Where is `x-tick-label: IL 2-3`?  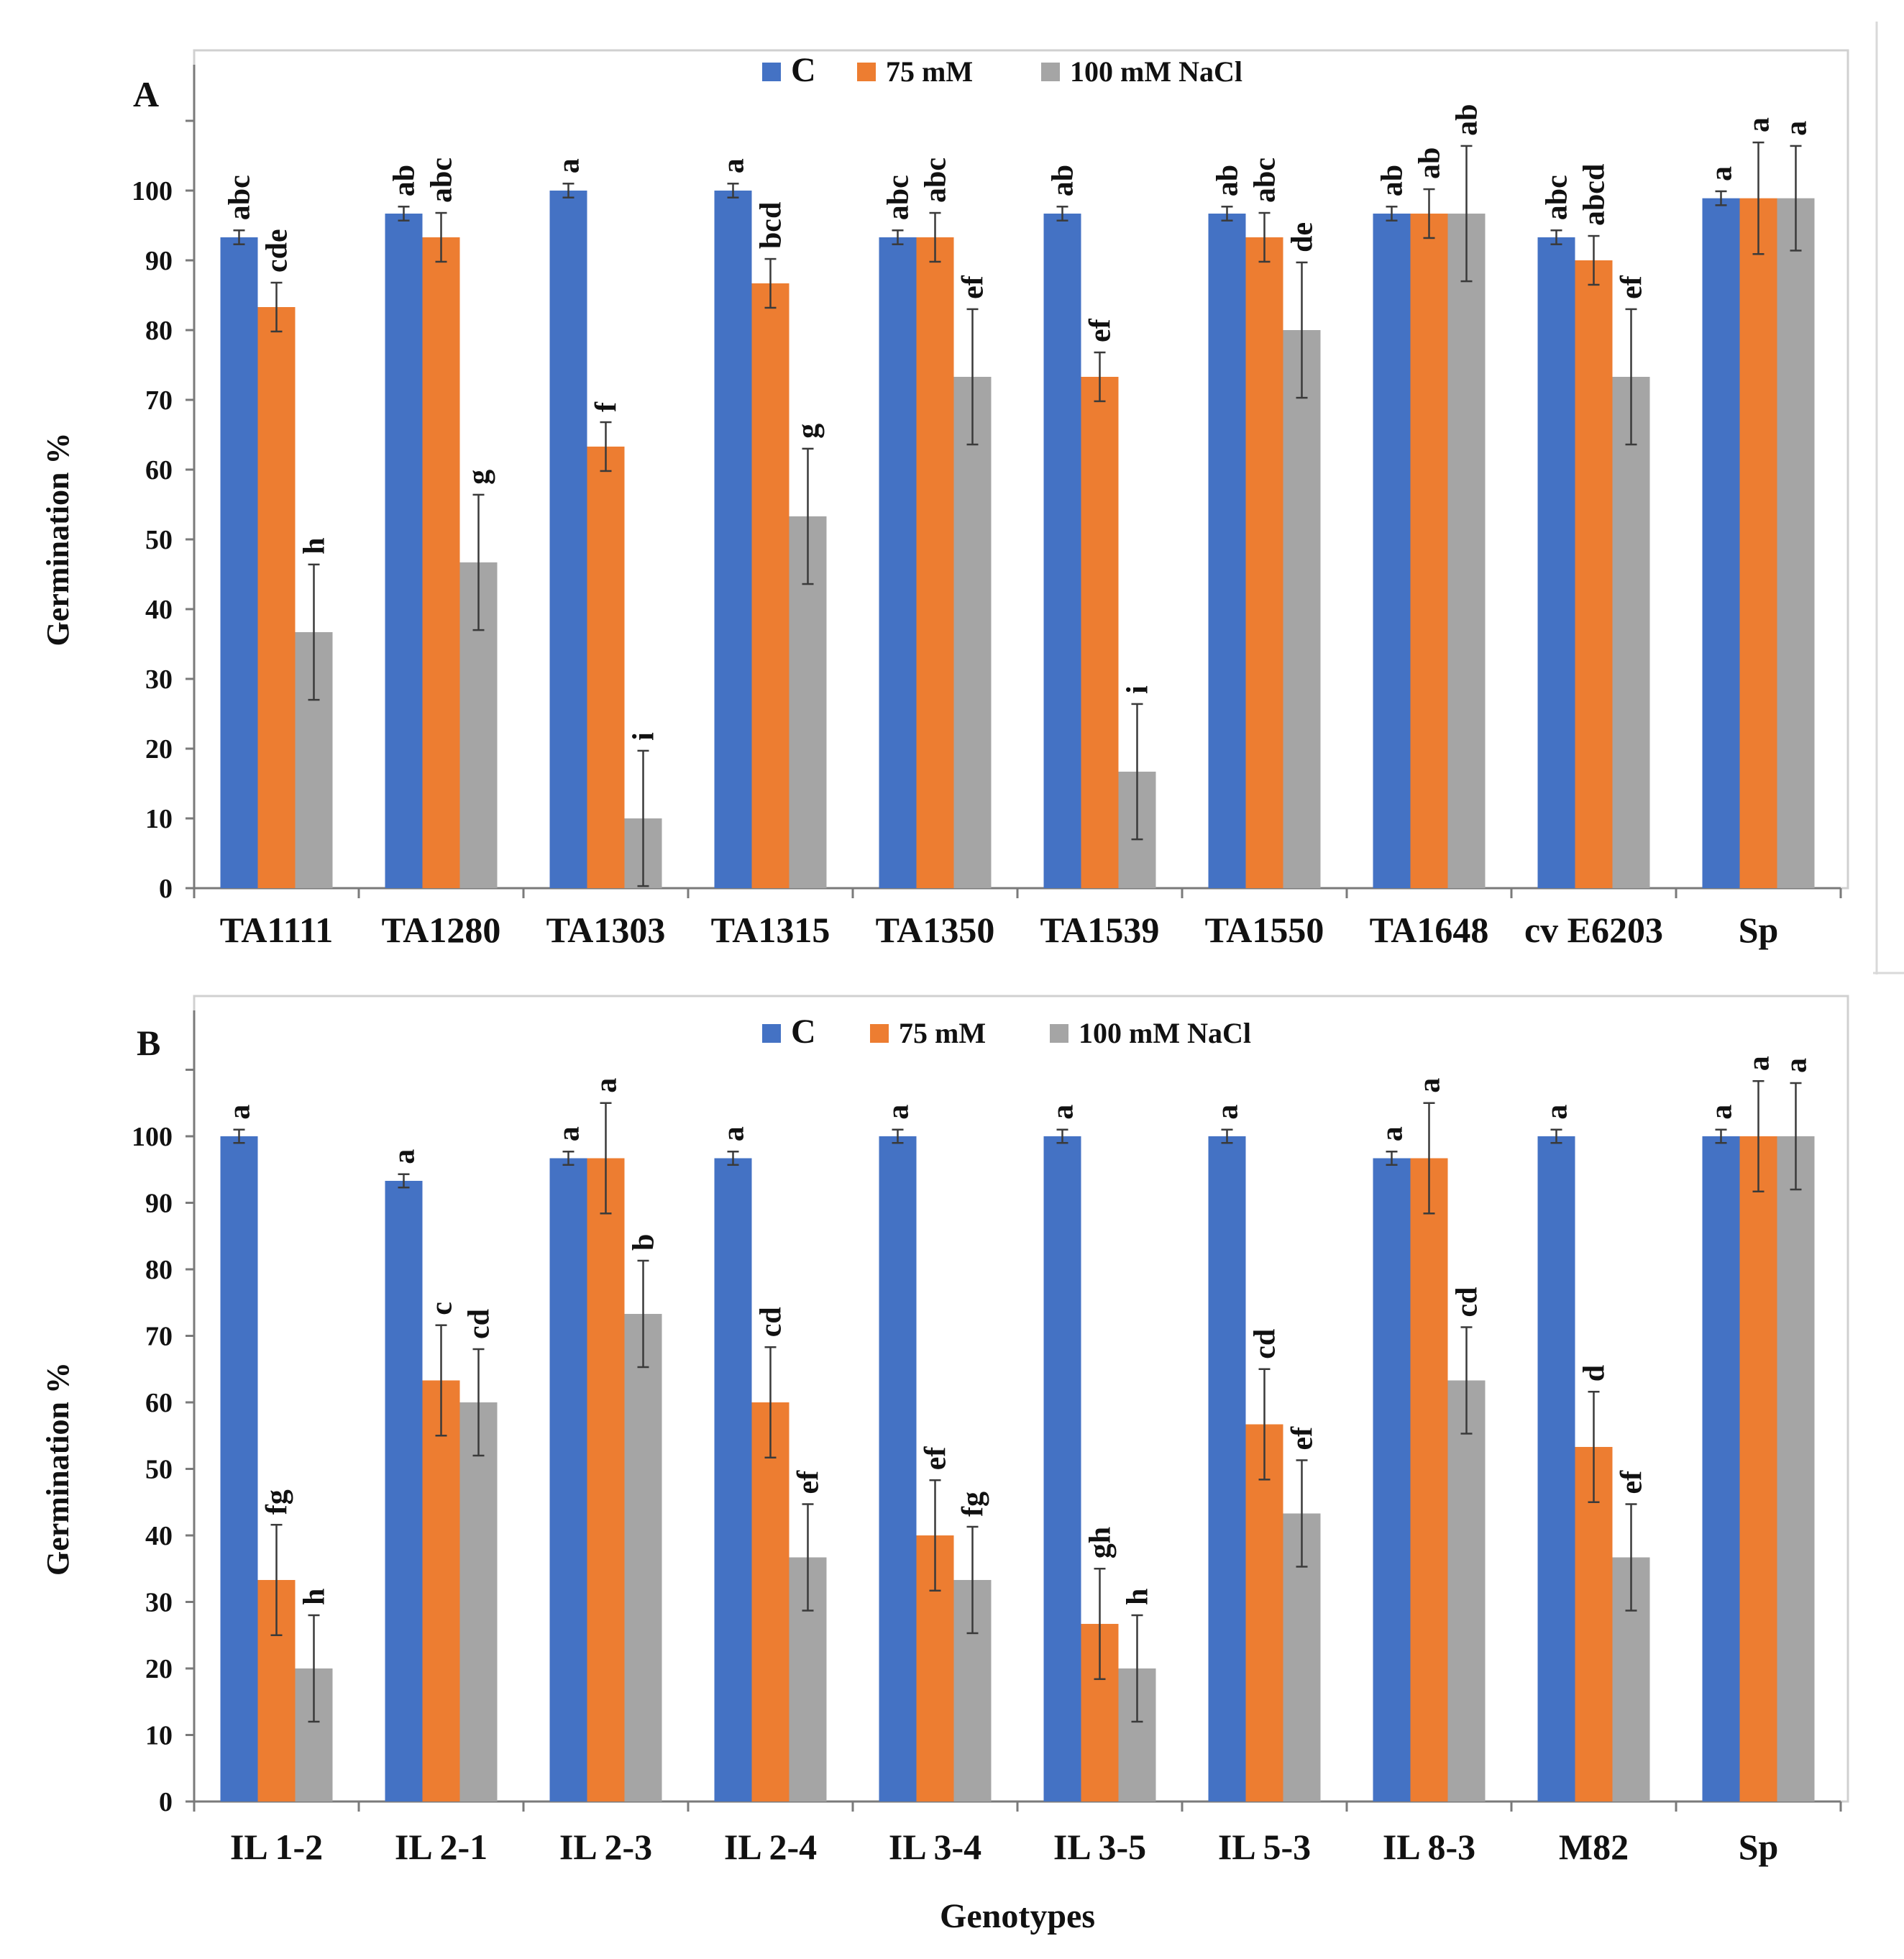 x-tick-label: IL 2-3 is located at coordinates (605, 1847).